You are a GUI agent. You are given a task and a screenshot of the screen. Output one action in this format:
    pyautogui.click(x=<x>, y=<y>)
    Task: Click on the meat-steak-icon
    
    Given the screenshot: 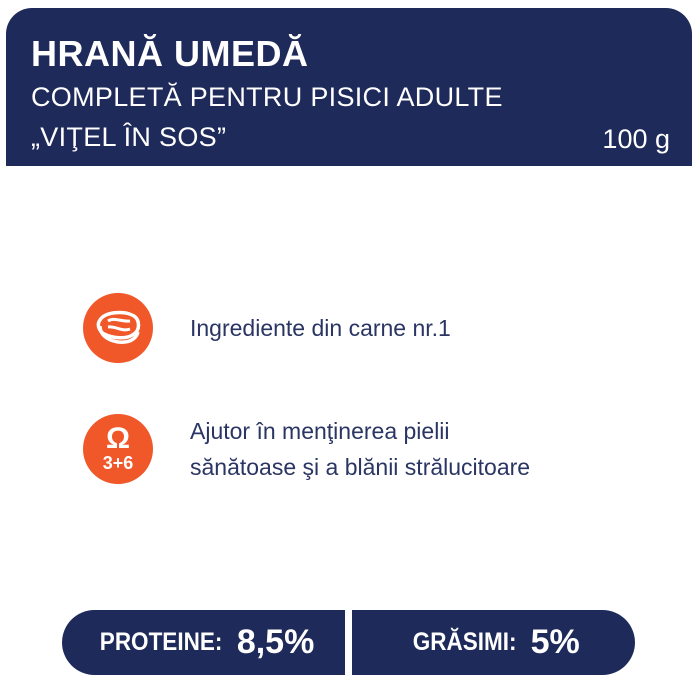 What is the action you would take?
    pyautogui.click(x=118, y=328)
    